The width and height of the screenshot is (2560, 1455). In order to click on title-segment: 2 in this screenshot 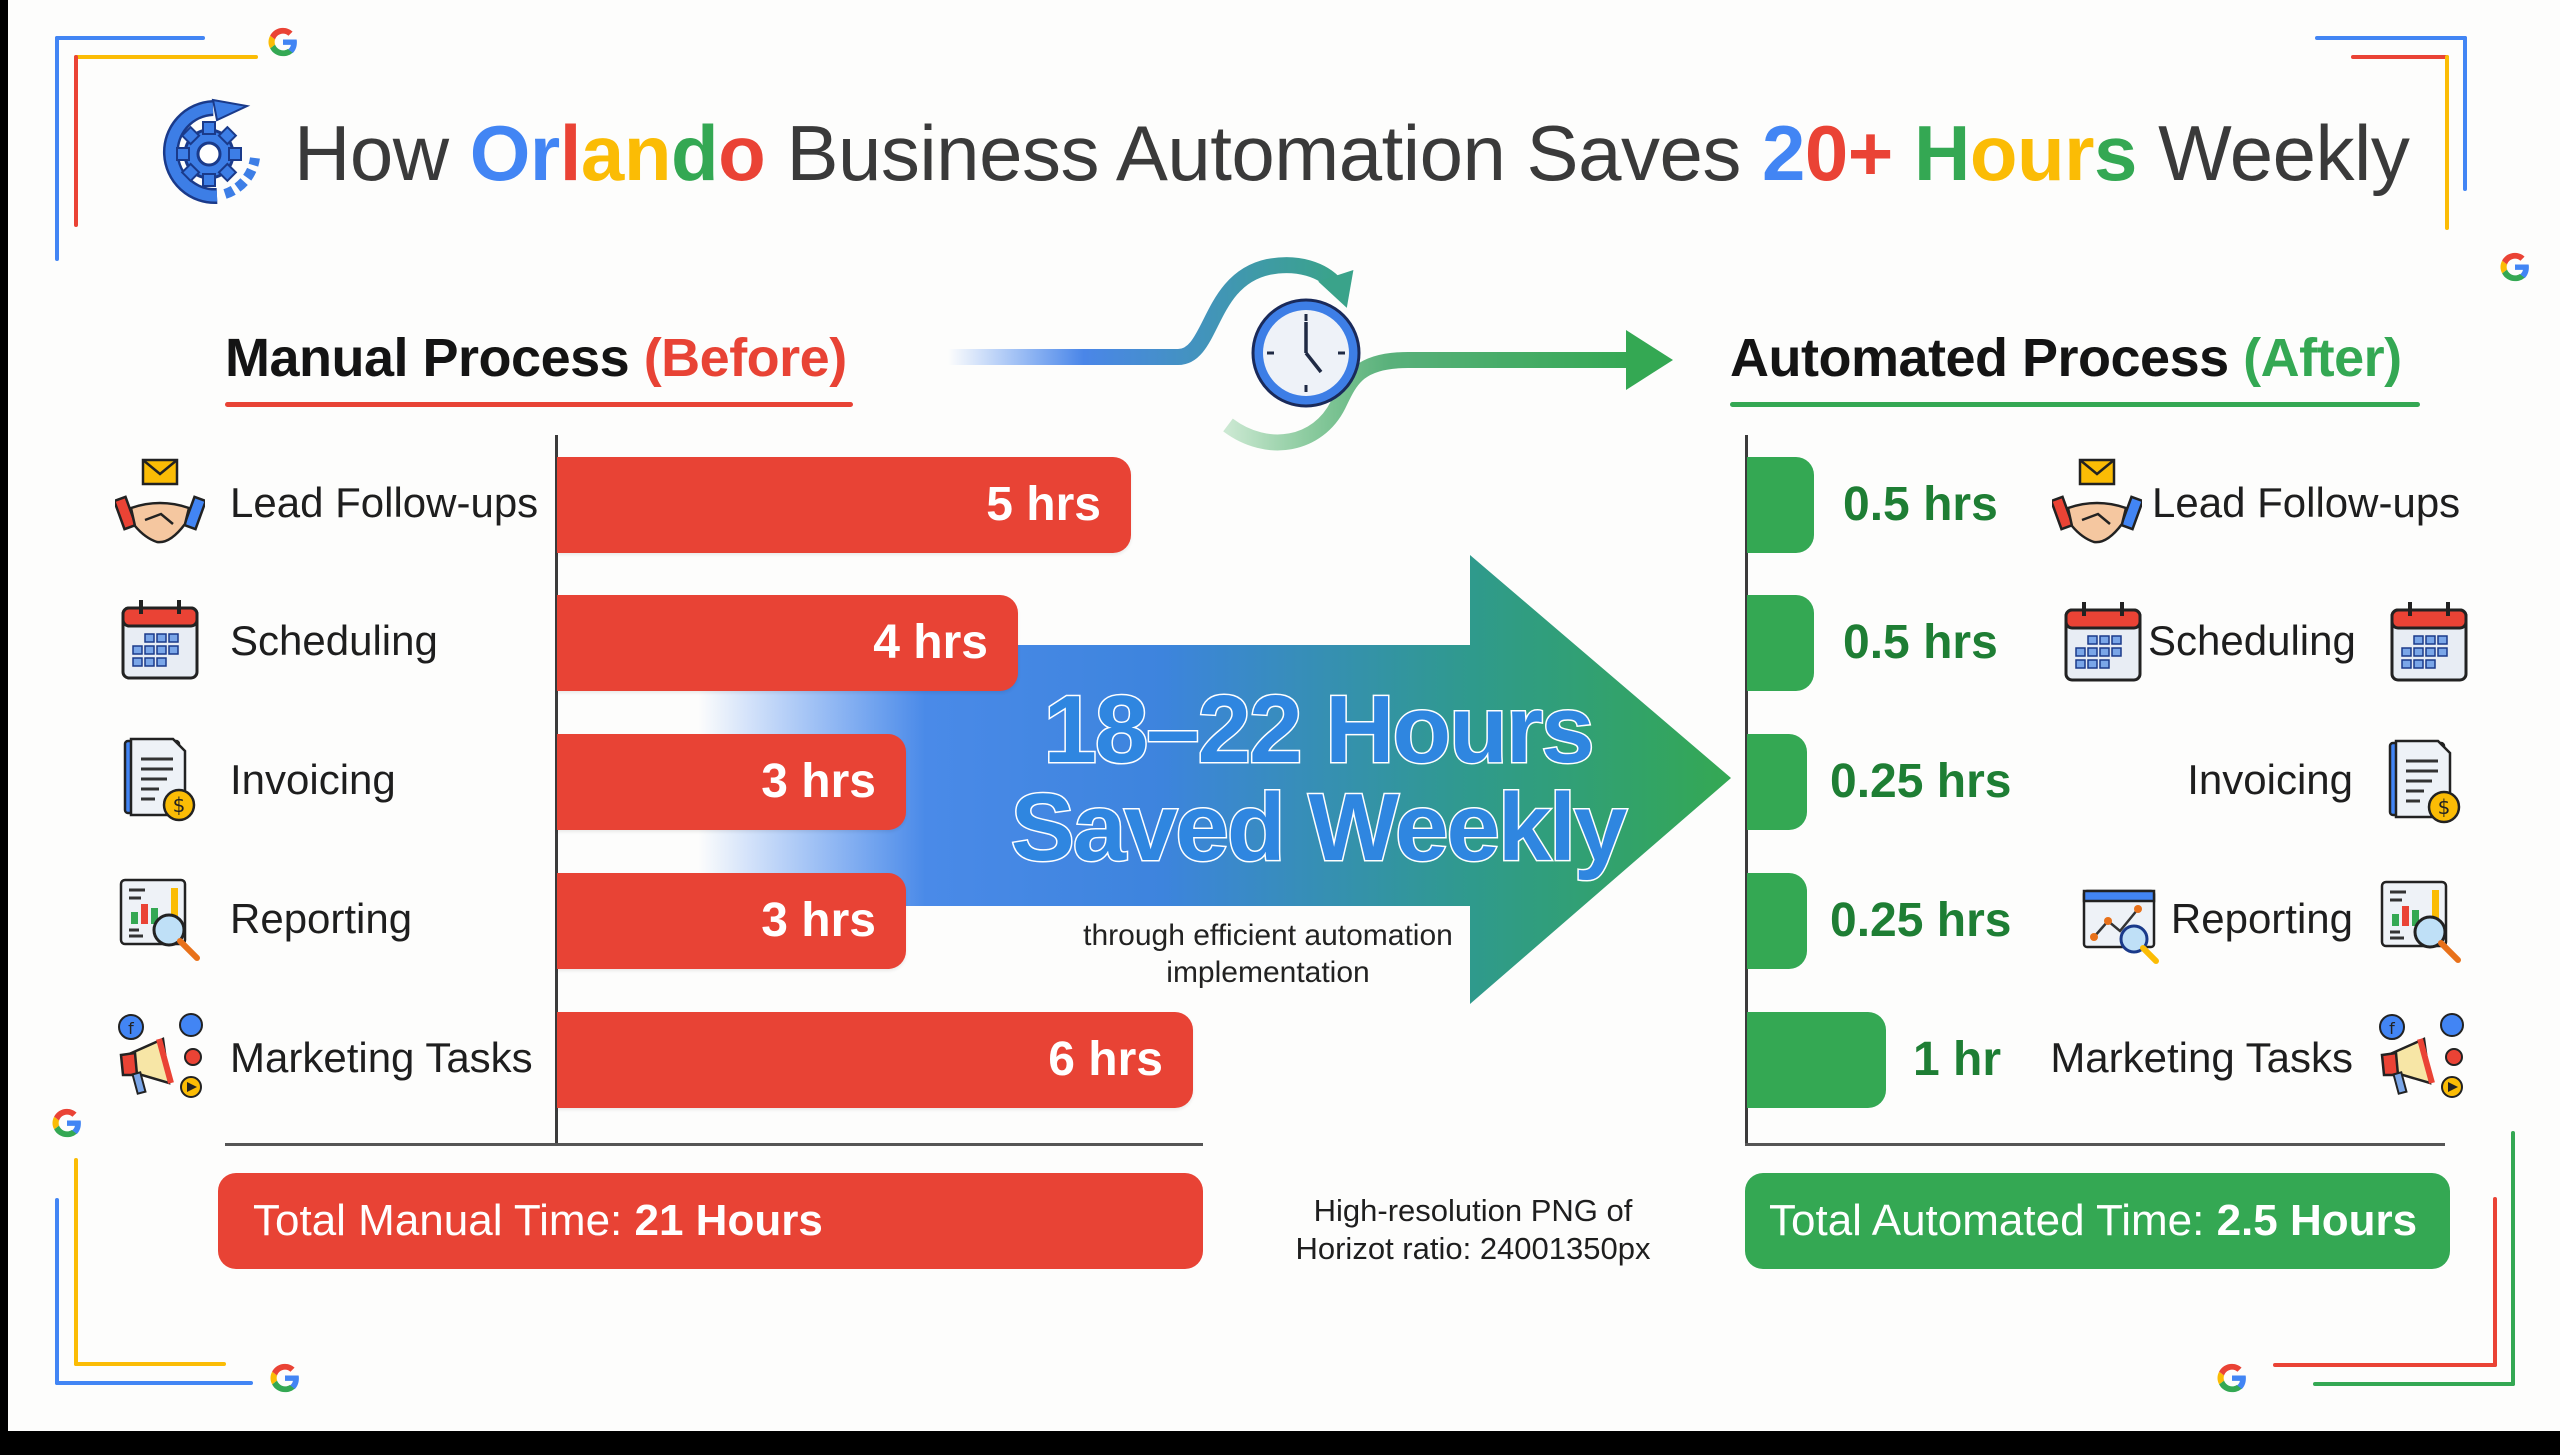, I will do `click(1783, 153)`.